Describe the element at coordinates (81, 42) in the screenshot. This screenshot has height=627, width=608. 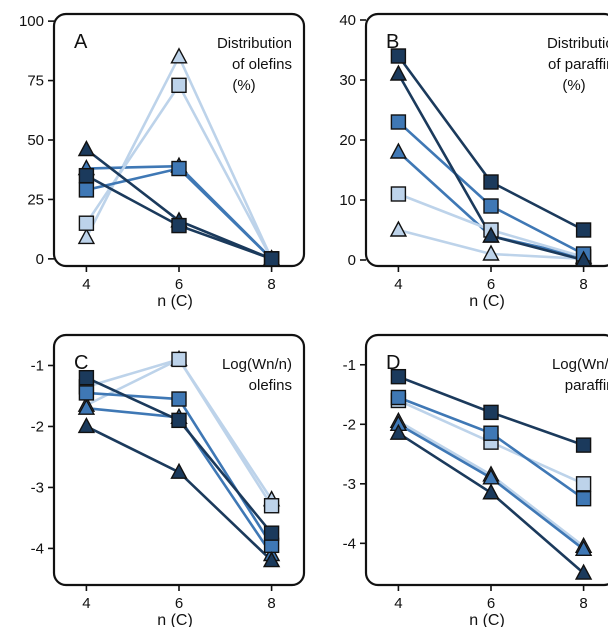
I see `panel-letter: A` at that location.